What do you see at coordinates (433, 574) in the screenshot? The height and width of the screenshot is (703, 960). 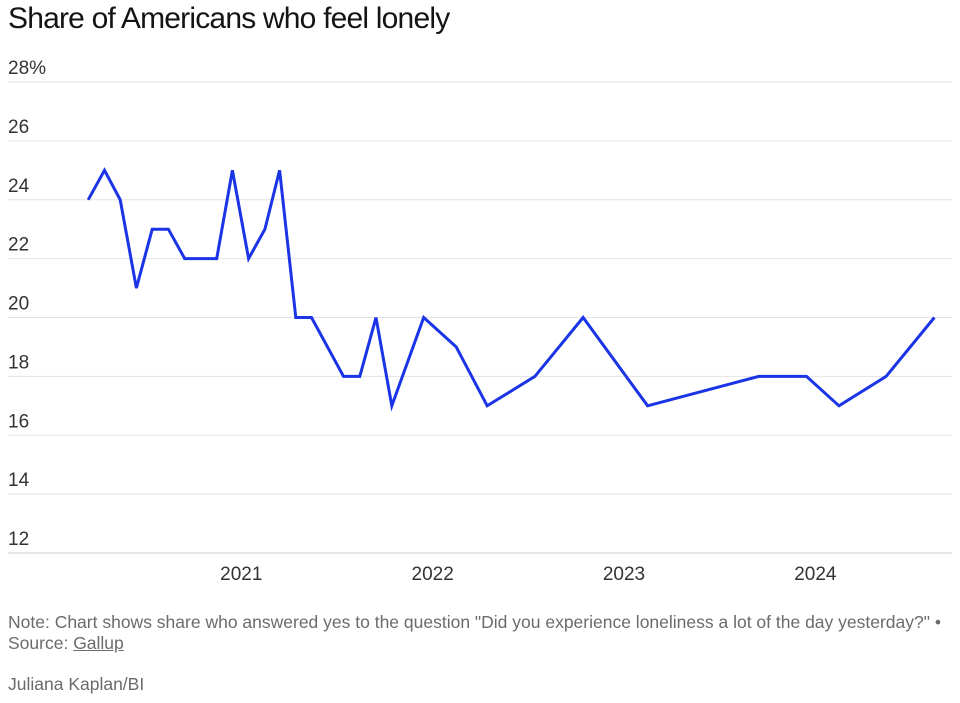 I see `x-tick-label: 2022` at bounding box center [433, 574].